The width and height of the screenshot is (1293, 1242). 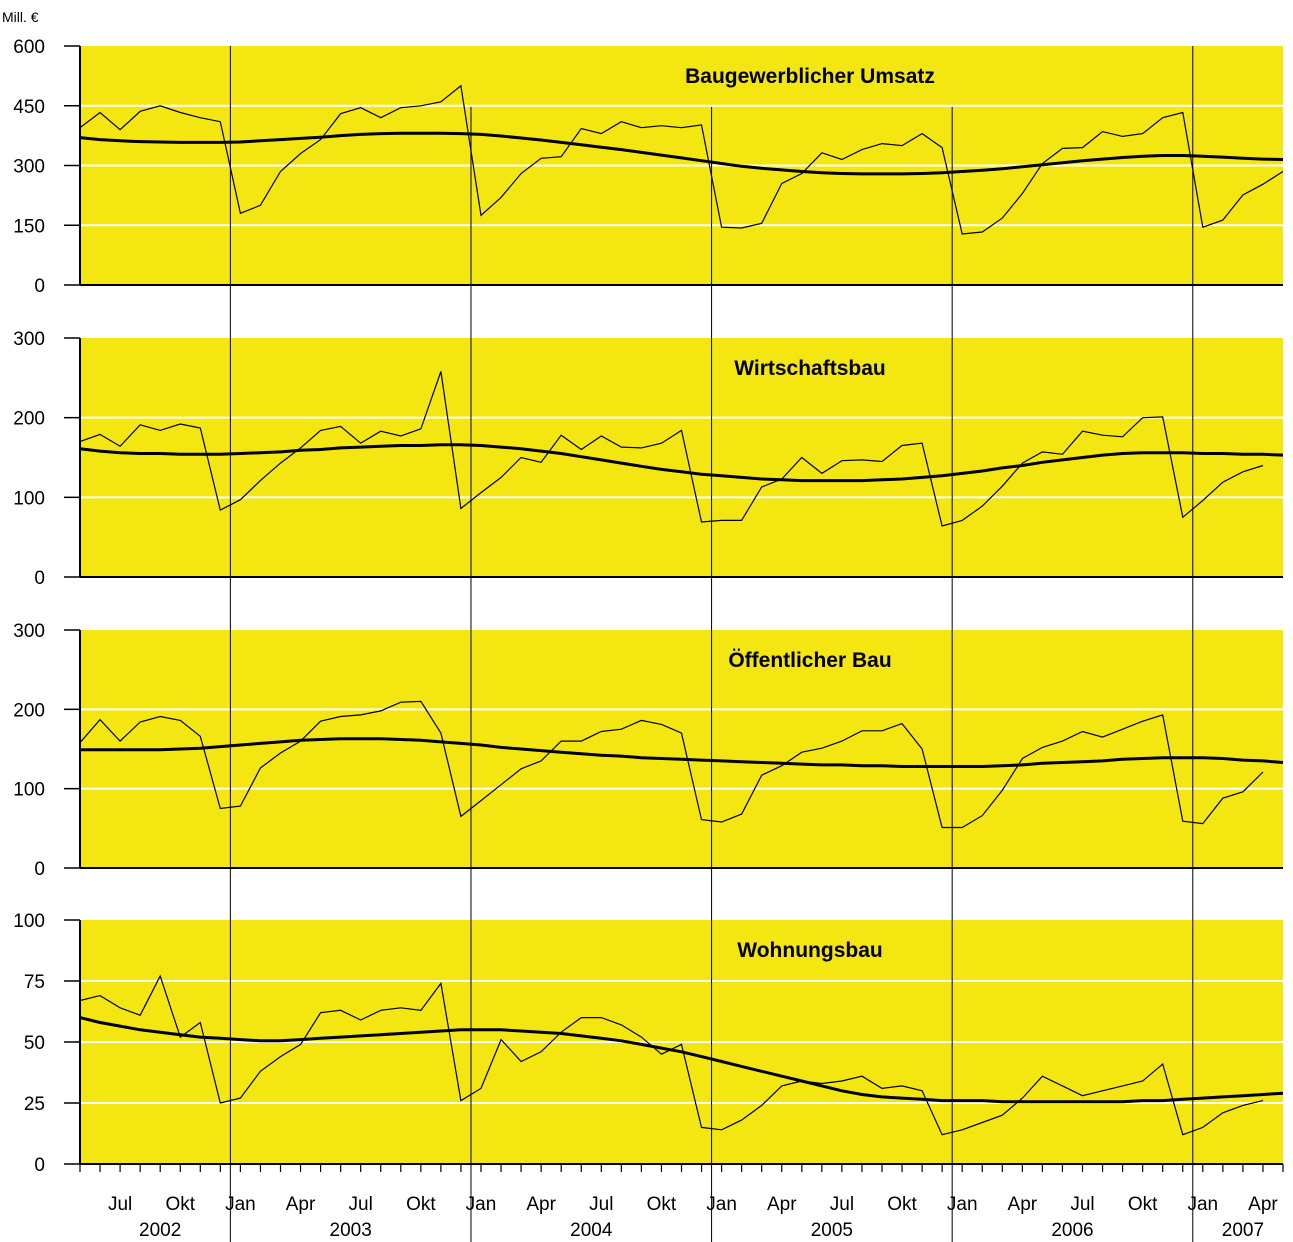 What do you see at coordinates (34, 1043) in the screenshot?
I see `y-tick-label: 50` at bounding box center [34, 1043].